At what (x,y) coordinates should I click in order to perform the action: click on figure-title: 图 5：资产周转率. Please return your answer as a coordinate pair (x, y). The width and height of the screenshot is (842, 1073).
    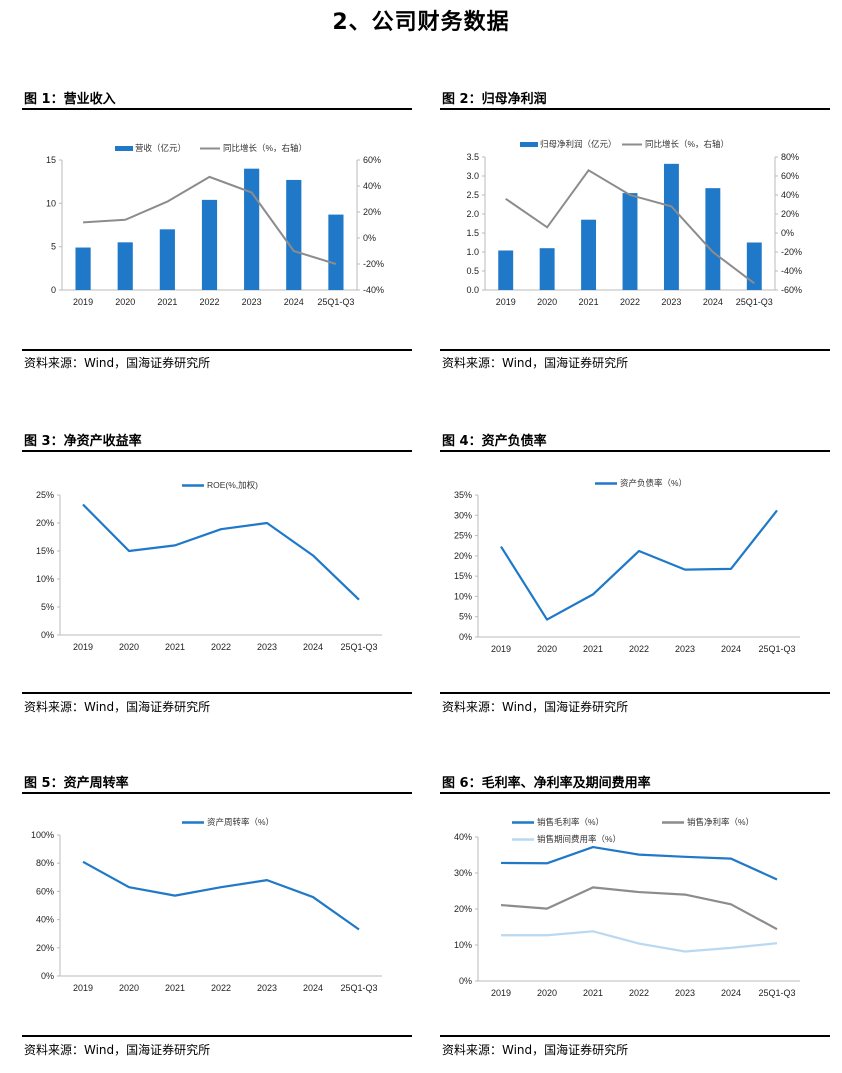
    Looking at the image, I should click on (76, 783).